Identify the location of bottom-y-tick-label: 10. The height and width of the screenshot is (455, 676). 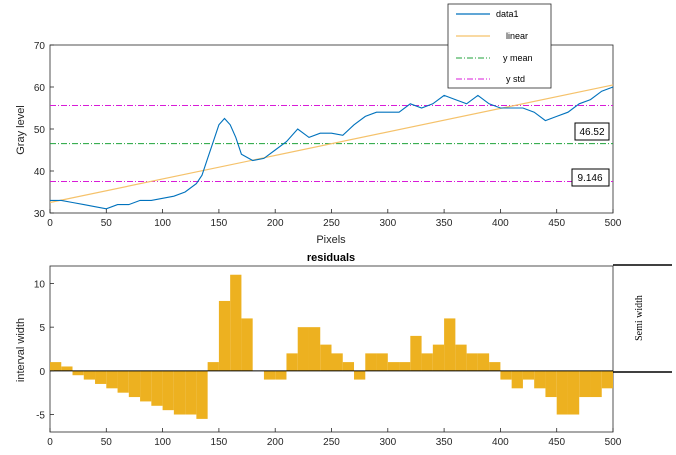
(40, 284).